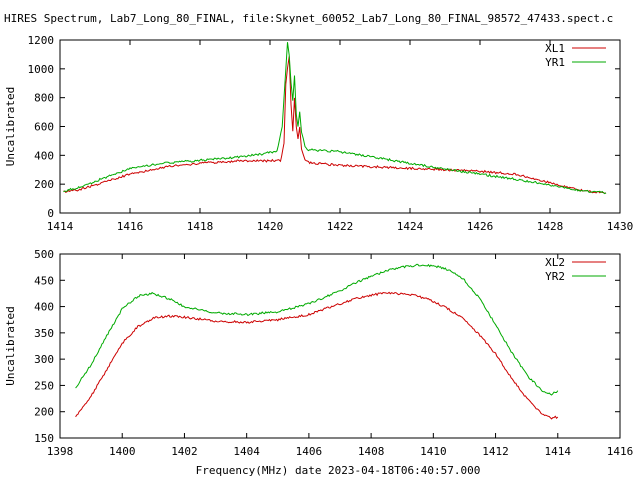 Image resolution: width=640 pixels, height=480 pixels. What do you see at coordinates (495, 451) in the screenshot?
I see `x-tick-label: 1412` at bounding box center [495, 451].